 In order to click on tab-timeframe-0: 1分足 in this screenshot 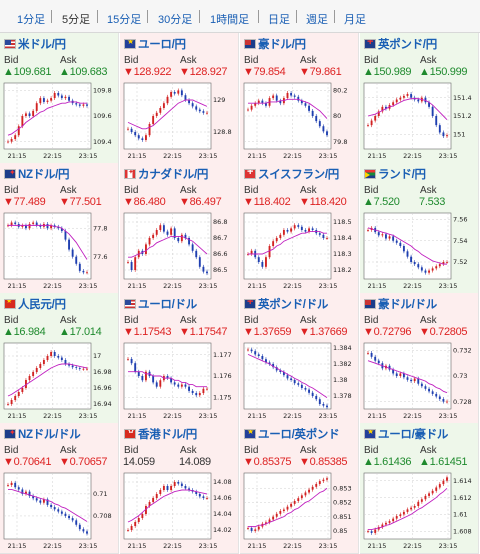, I will do `click(31, 20)`.